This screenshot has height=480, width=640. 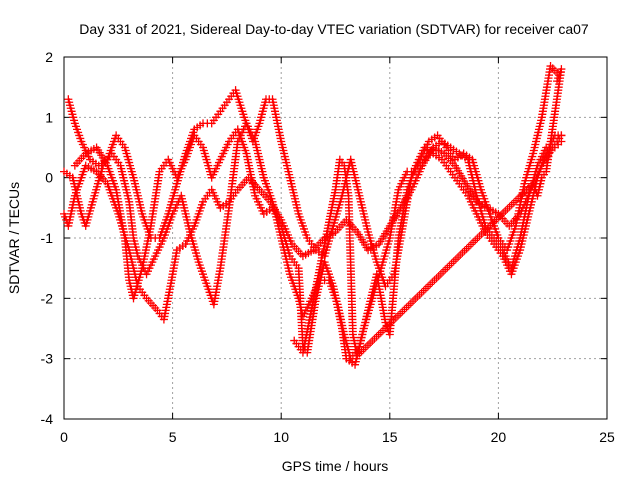 What do you see at coordinates (47, 419) in the screenshot?
I see `y-tick-label: -4` at bounding box center [47, 419].